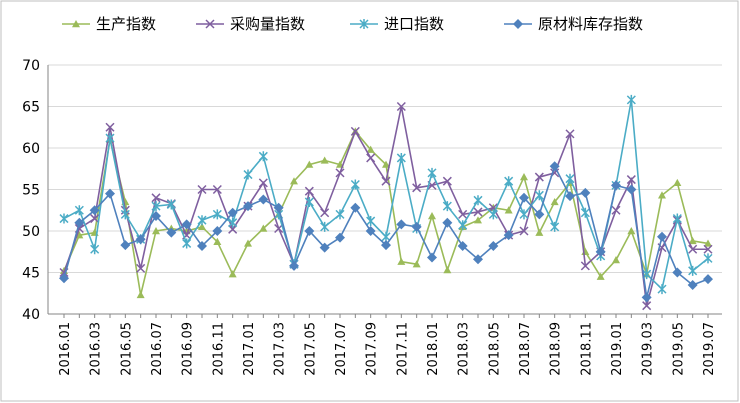 The width and height of the screenshot is (740, 403). What do you see at coordinates (414, 24) in the screenshot?
I see `legend-label: 进口指数` at bounding box center [414, 24].